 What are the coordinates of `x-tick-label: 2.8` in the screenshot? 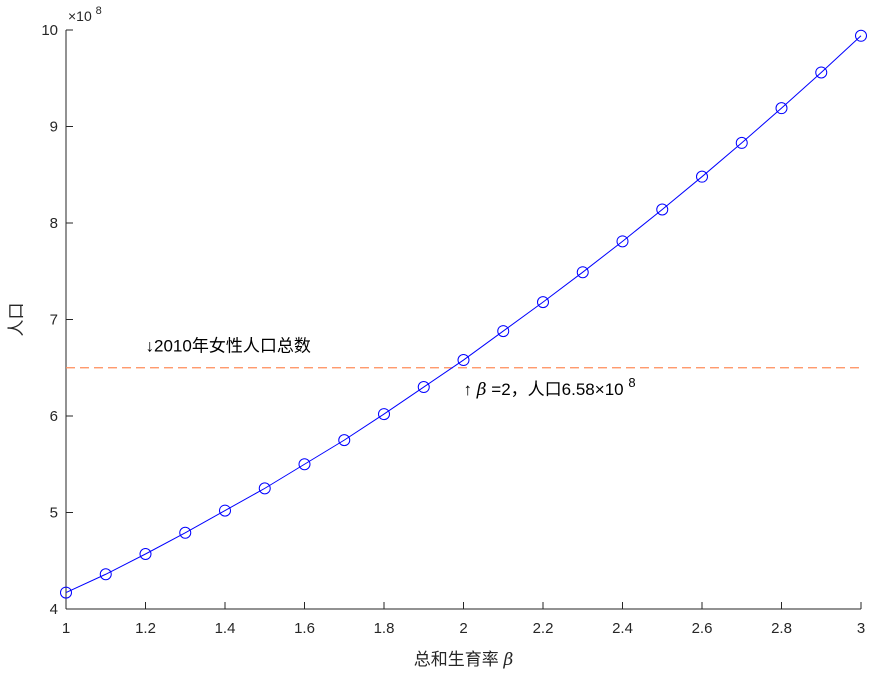 It's located at (781, 628).